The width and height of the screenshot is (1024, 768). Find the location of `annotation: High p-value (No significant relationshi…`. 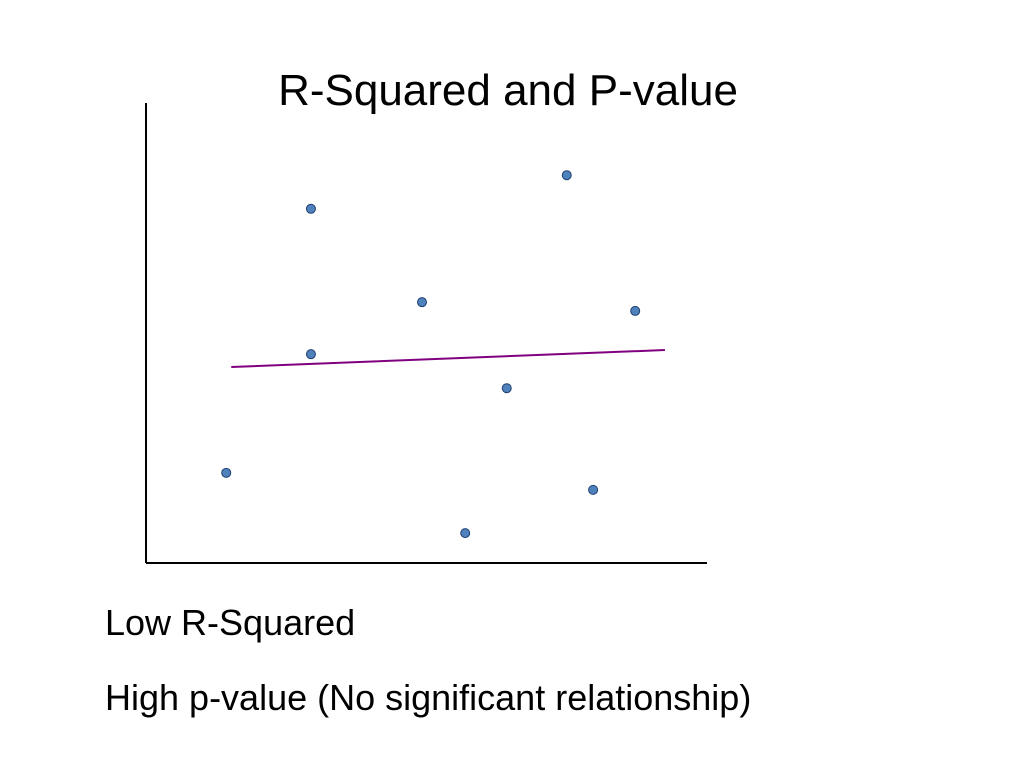

annotation: High p-value (No significant relationshi… is located at coordinates (428, 697).